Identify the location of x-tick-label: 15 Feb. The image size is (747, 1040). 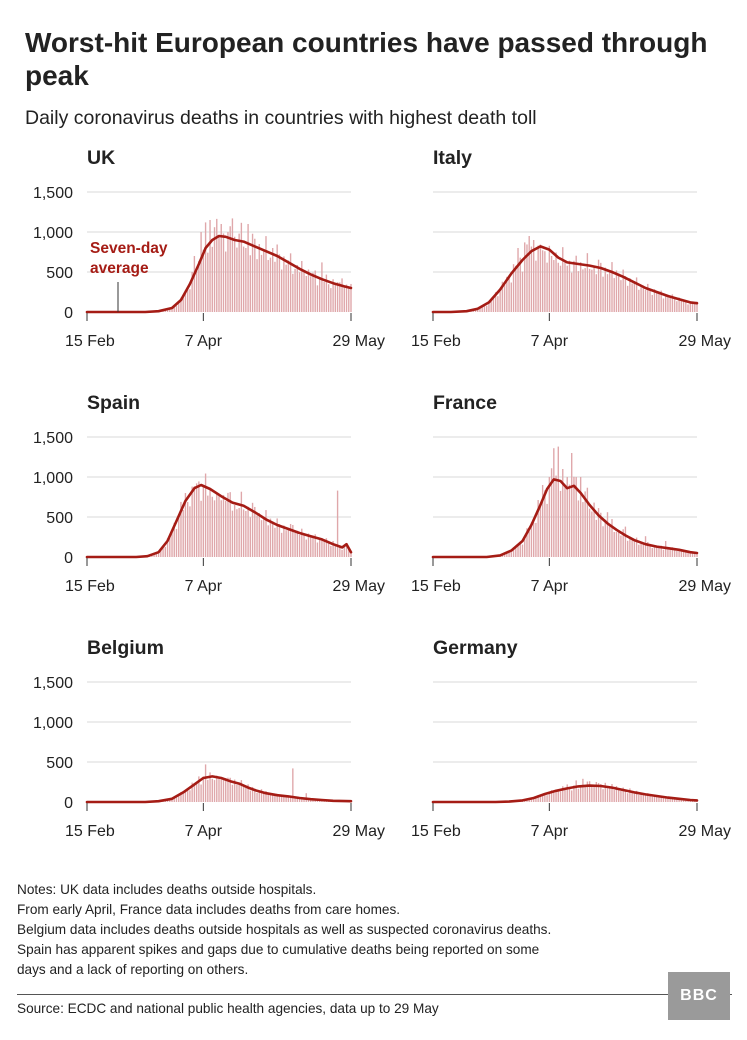
(90, 341).